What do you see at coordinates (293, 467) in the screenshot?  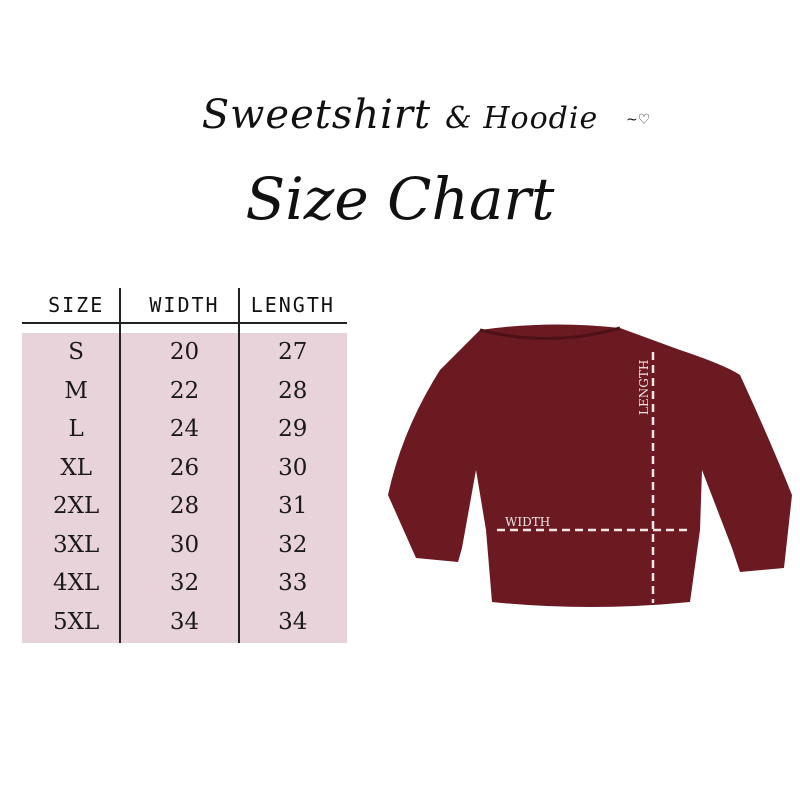 I see `cell-length: 30` at bounding box center [293, 467].